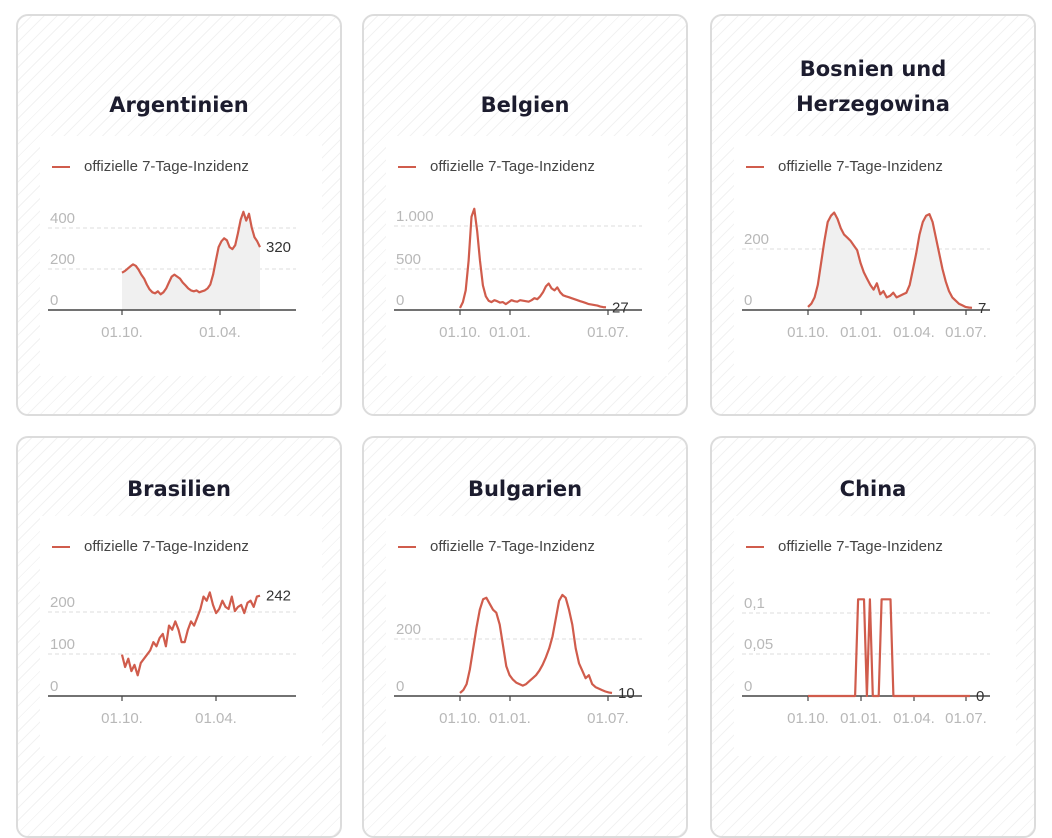 This screenshot has width=1052, height=838. I want to click on y-tick-label: 400, so click(62, 218).